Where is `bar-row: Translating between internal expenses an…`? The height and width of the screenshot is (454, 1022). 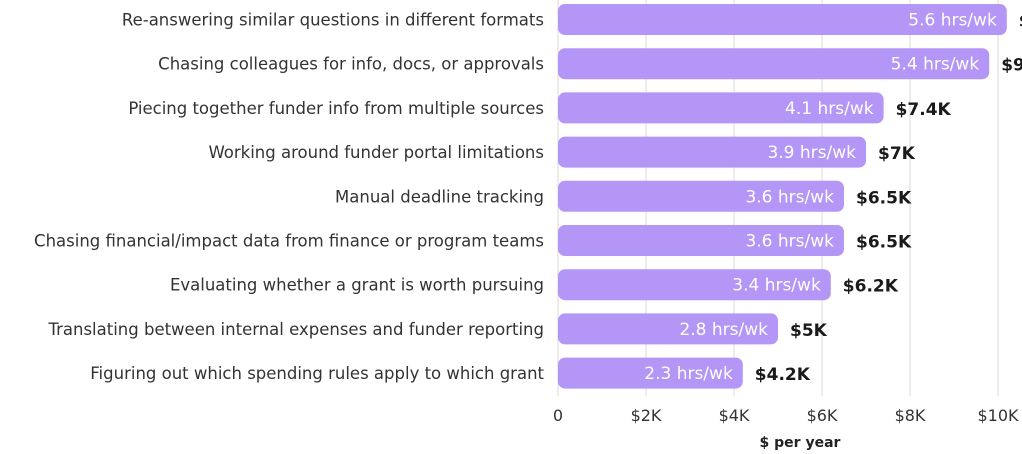 bar-row: Translating between internal expenses an… is located at coordinates (437, 329).